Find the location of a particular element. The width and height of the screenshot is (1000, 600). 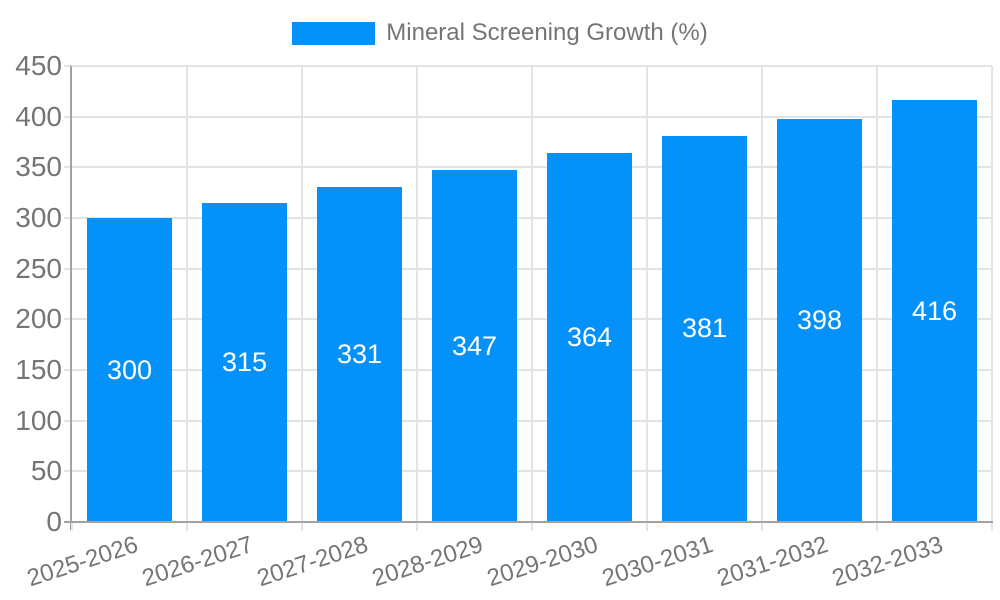

bar-value-label: 347 is located at coordinates (474, 345).